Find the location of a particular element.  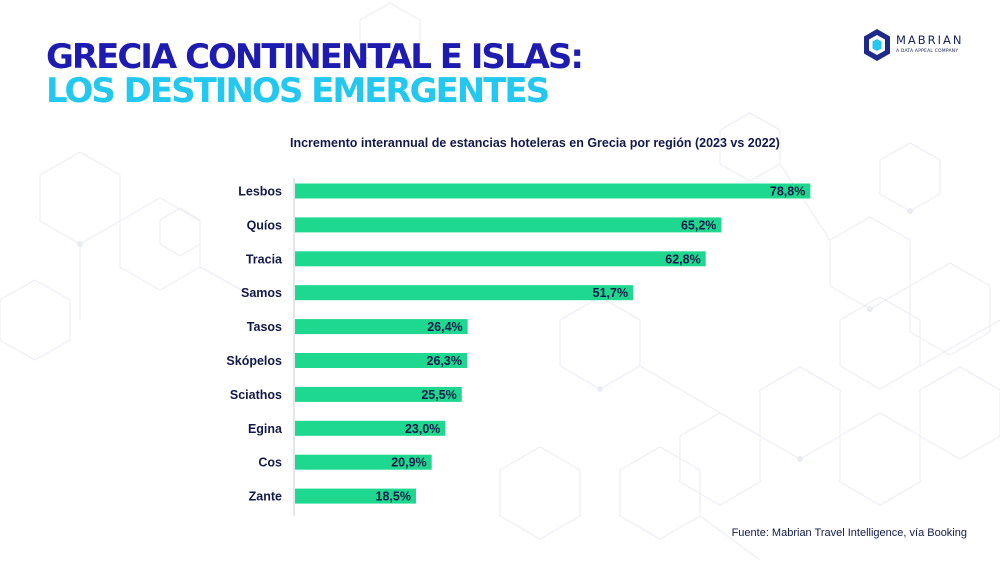

value-label-6: 25,5% is located at coordinates (438, 395).